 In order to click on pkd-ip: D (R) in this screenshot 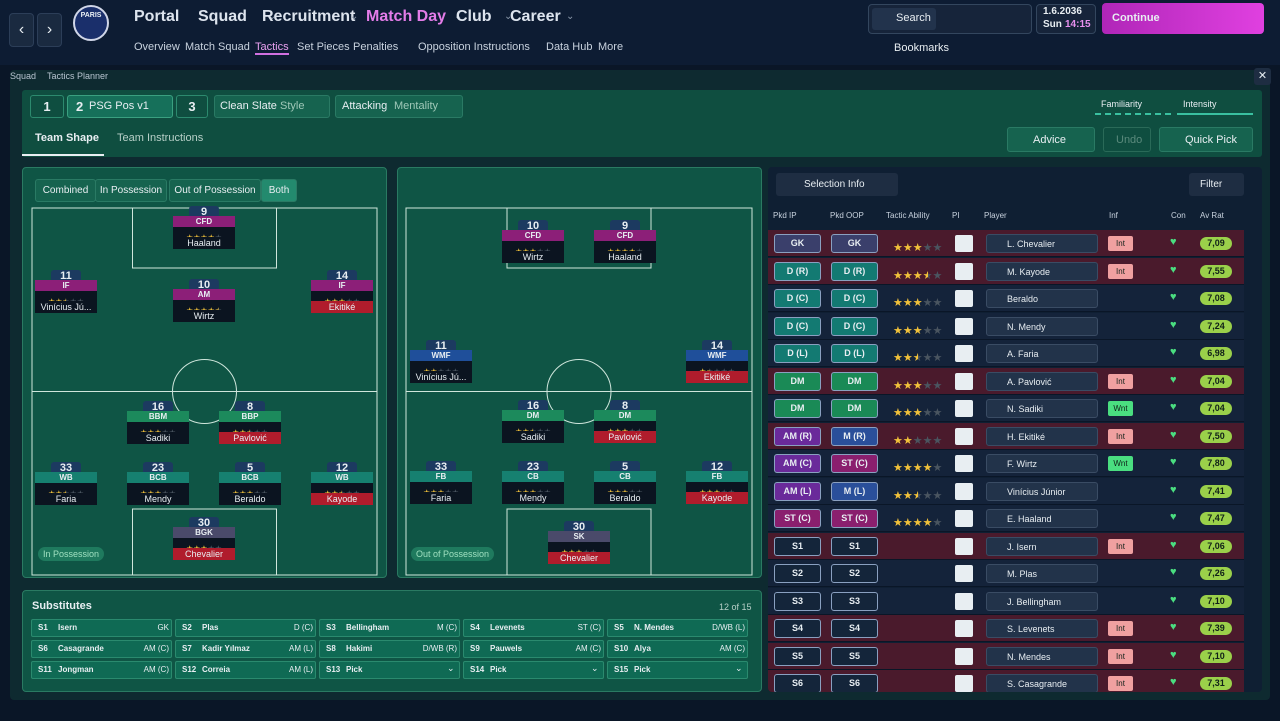, I will do `click(797, 271)`.